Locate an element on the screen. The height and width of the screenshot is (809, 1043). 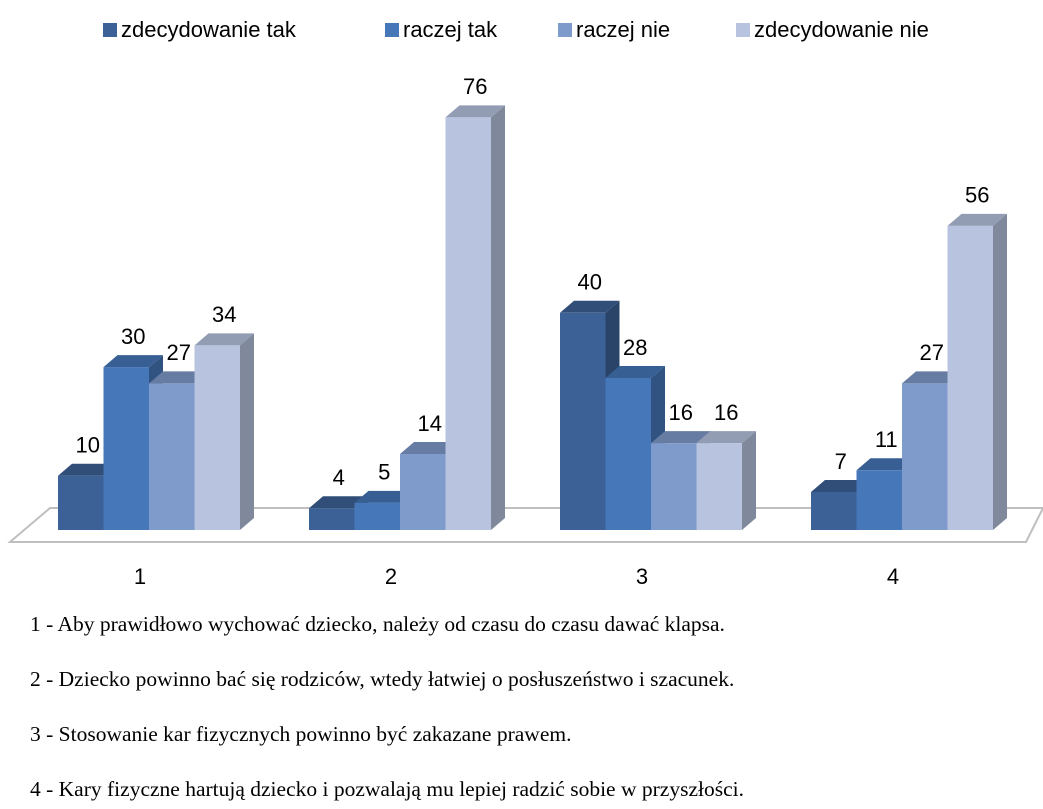
data-label: 76 is located at coordinates (475, 86).